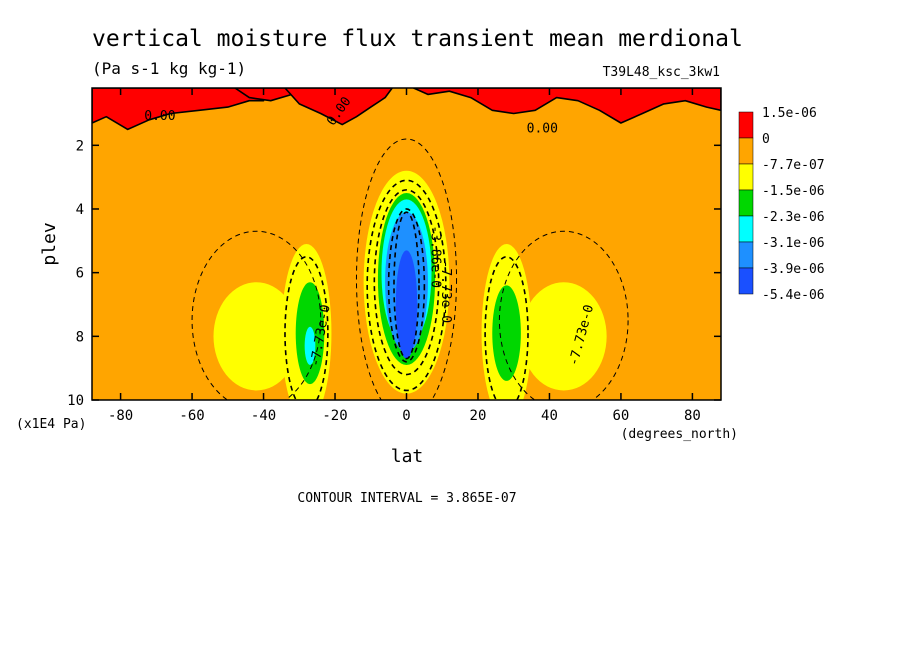  I want to click on legend-label-3: -1.5e-06, so click(793, 191).